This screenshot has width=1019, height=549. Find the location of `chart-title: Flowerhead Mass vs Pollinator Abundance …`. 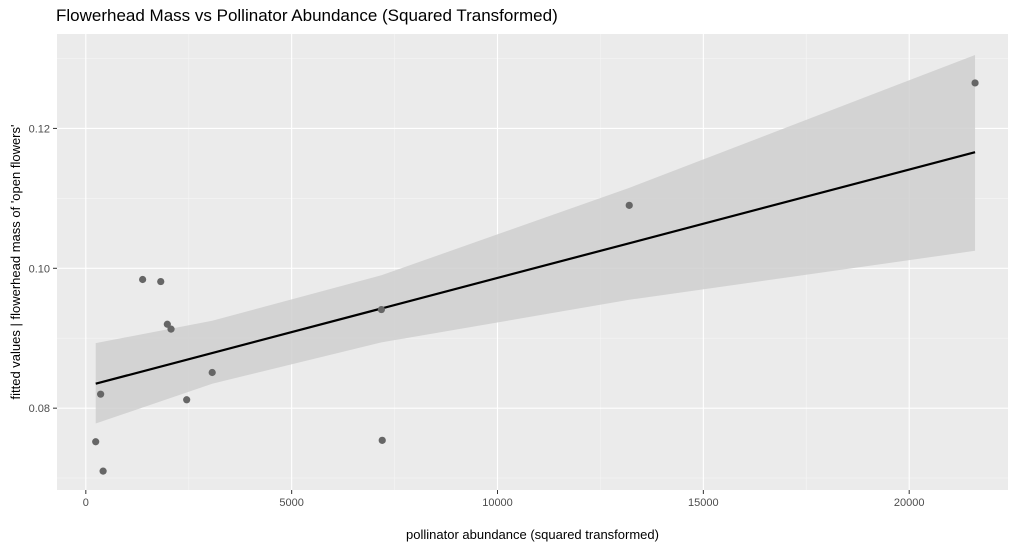

chart-title: Flowerhead Mass vs Pollinator Abundance … is located at coordinates (307, 15).